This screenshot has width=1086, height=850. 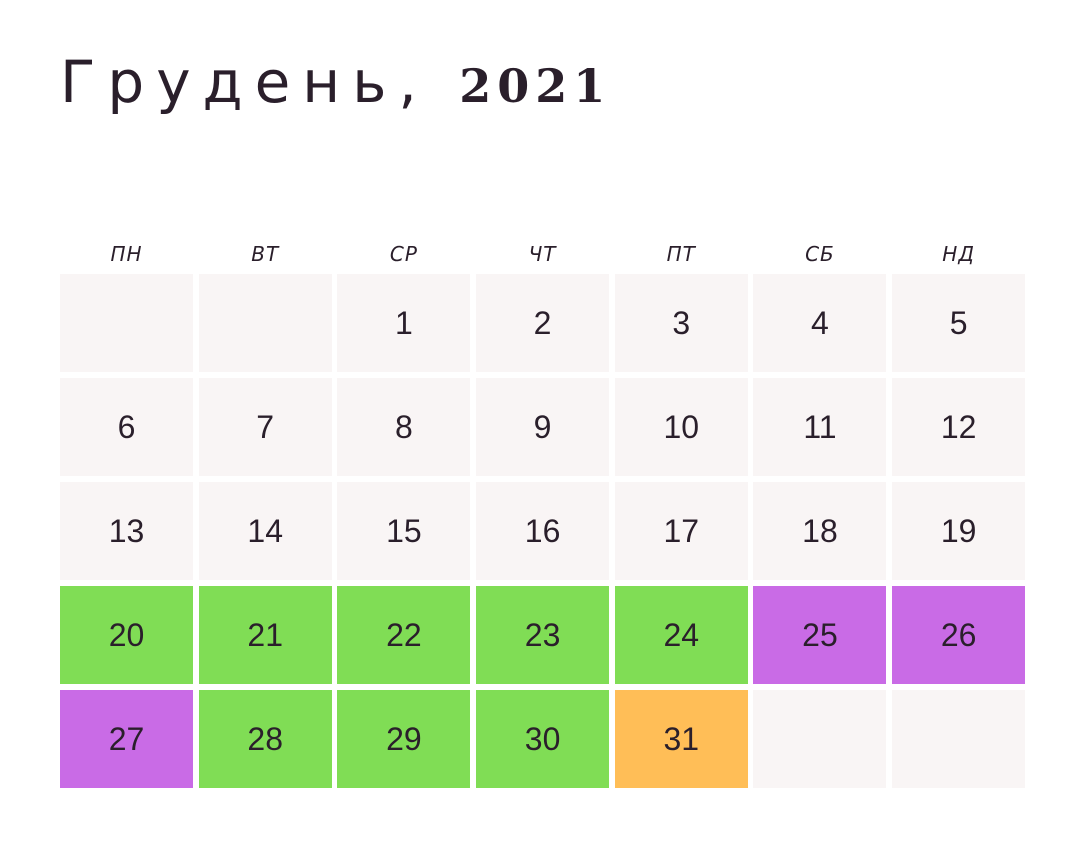 What do you see at coordinates (681, 531) in the screenshot?
I see `day-cell: 17` at bounding box center [681, 531].